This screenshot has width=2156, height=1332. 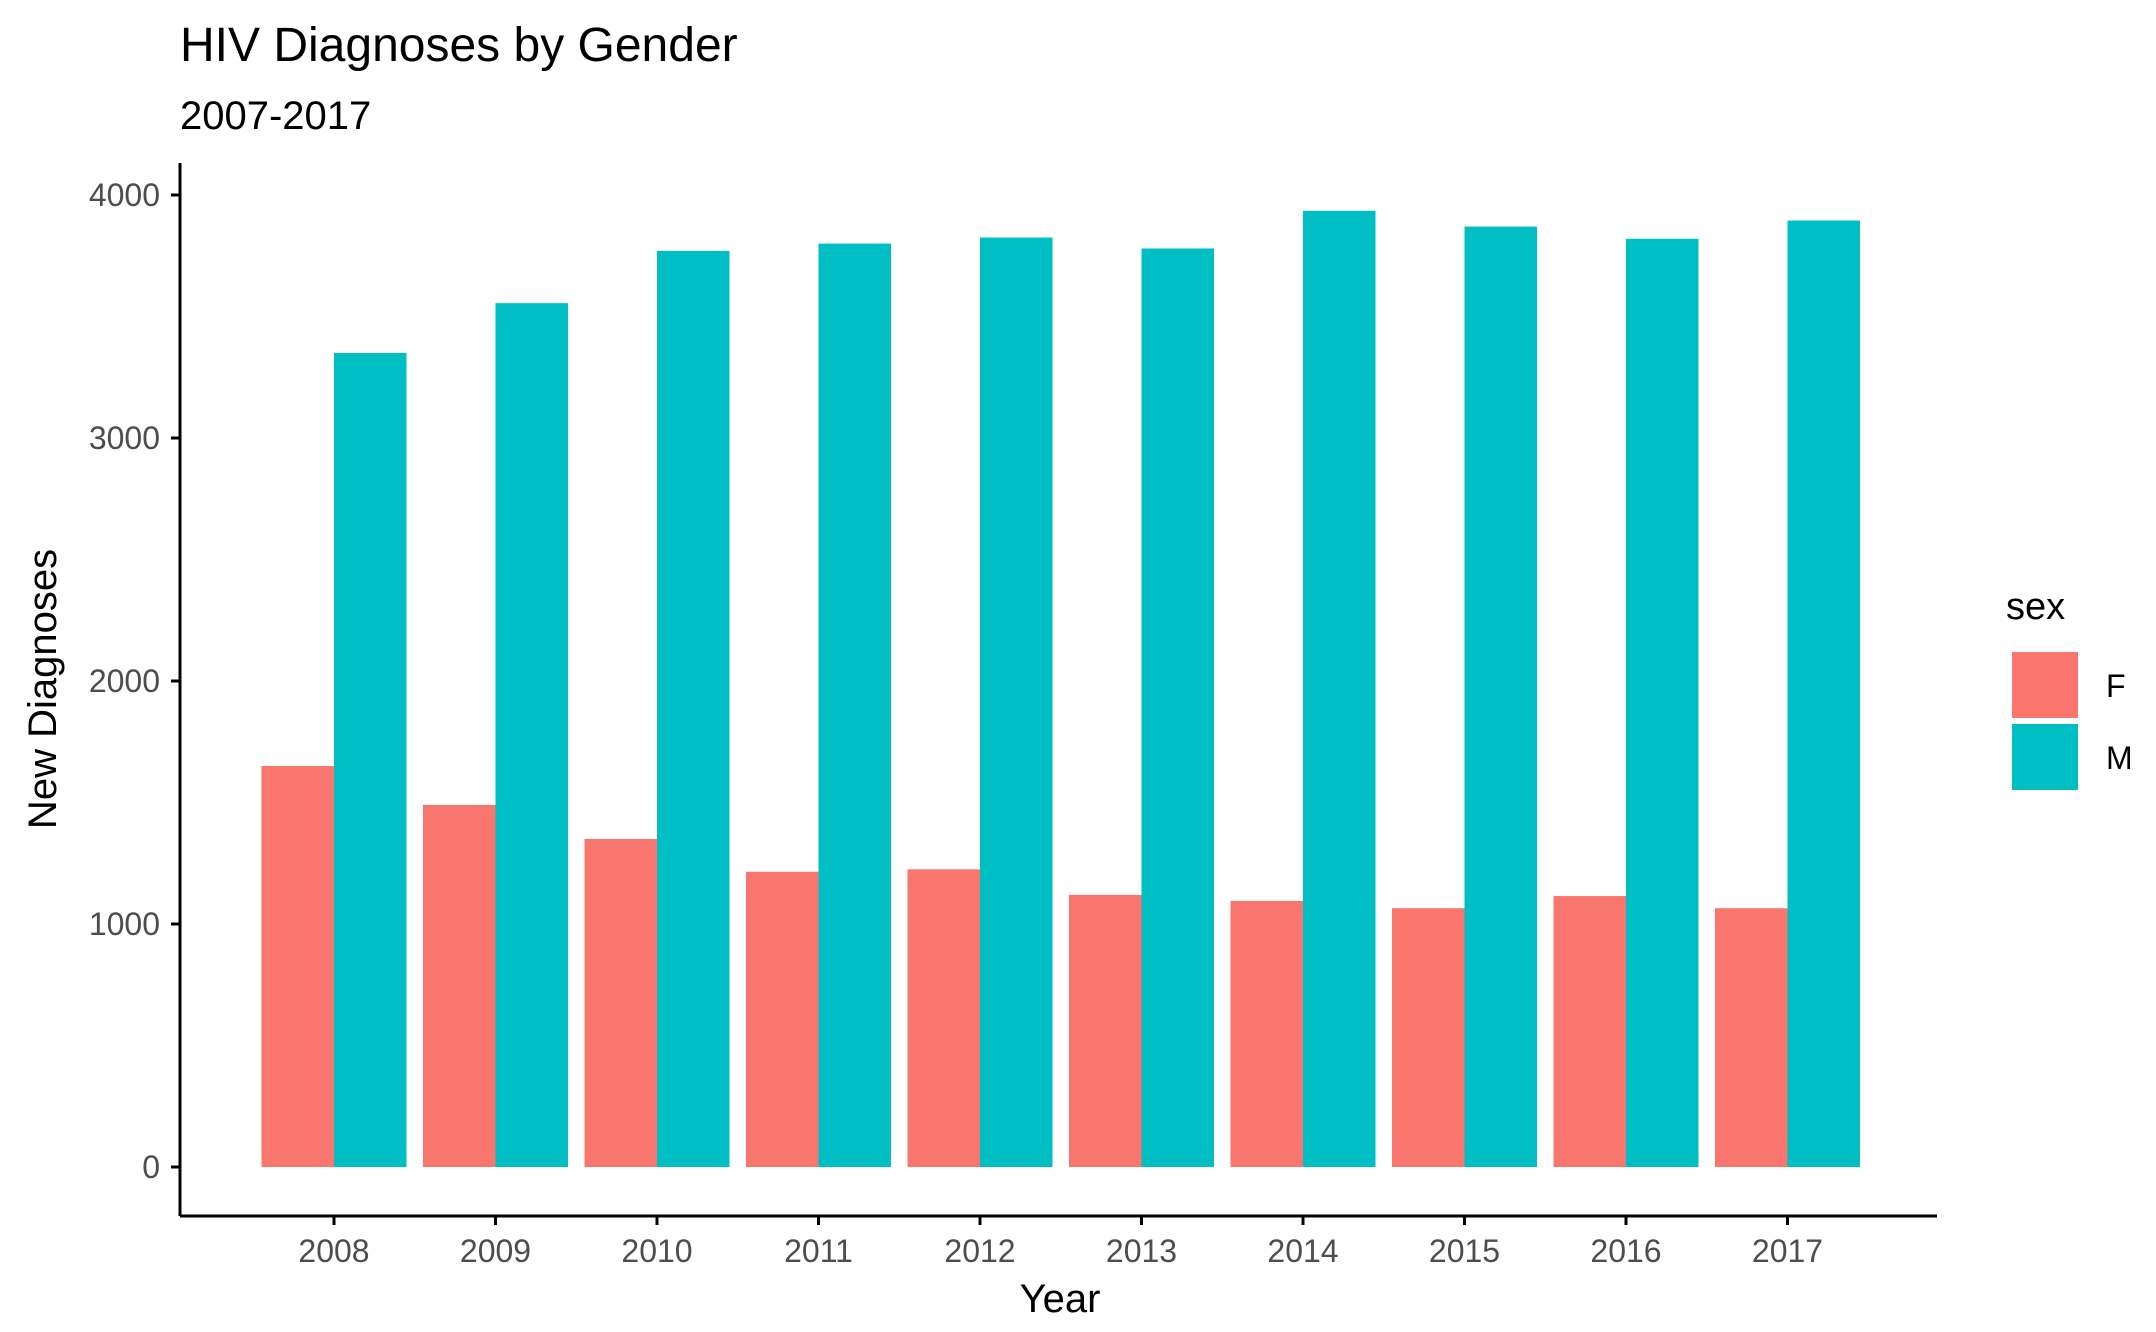 I want to click on x-tick-label-2010: 2010, so click(x=656, y=1251).